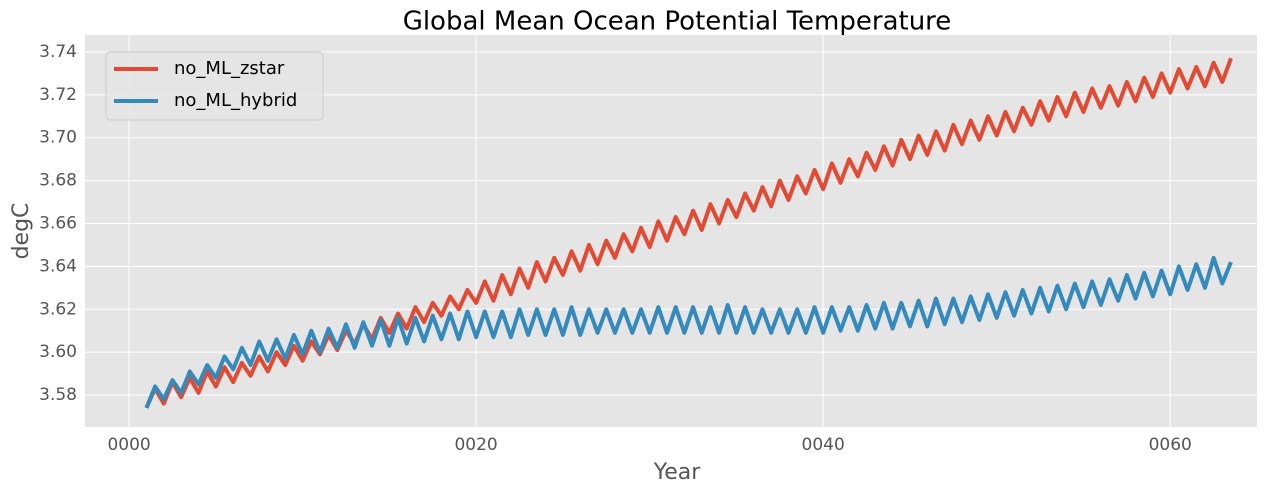 The width and height of the screenshot is (1268, 495). What do you see at coordinates (475, 445) in the screenshot?
I see `x-tick-label: 0020` at bounding box center [475, 445].